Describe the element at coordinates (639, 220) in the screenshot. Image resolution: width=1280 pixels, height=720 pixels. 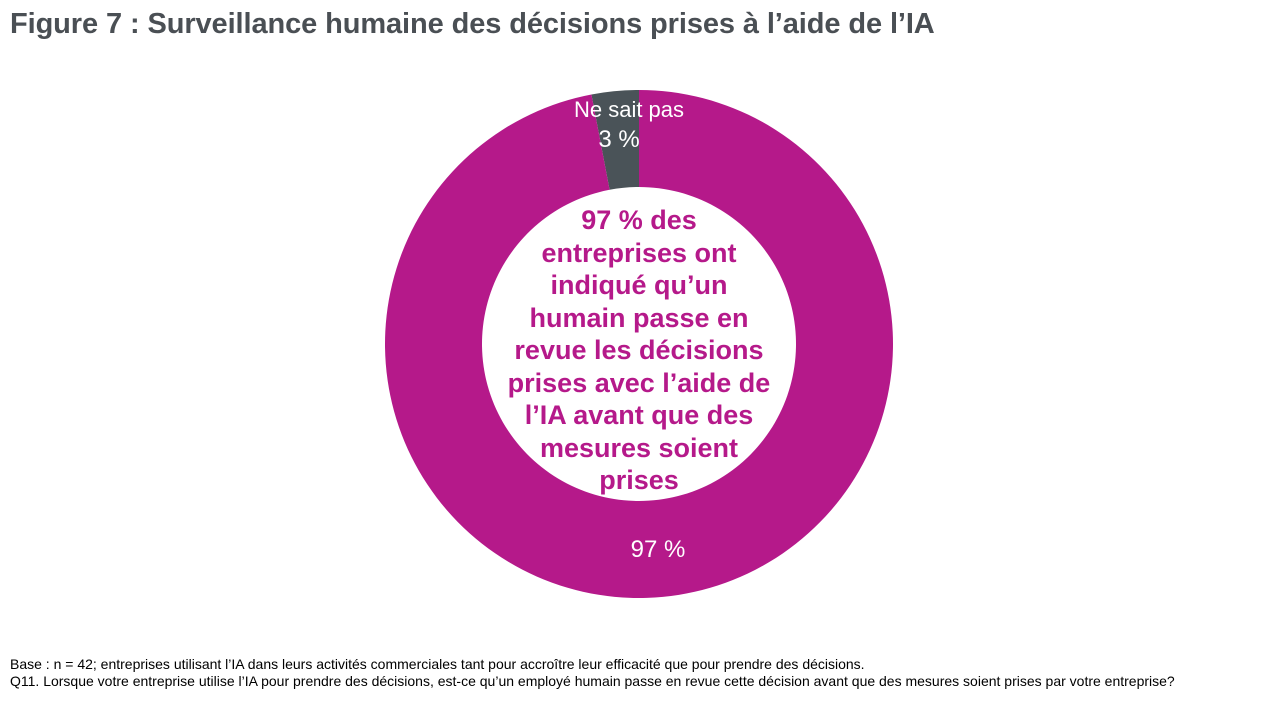
I see `center-text-line: 97 % des` at that location.